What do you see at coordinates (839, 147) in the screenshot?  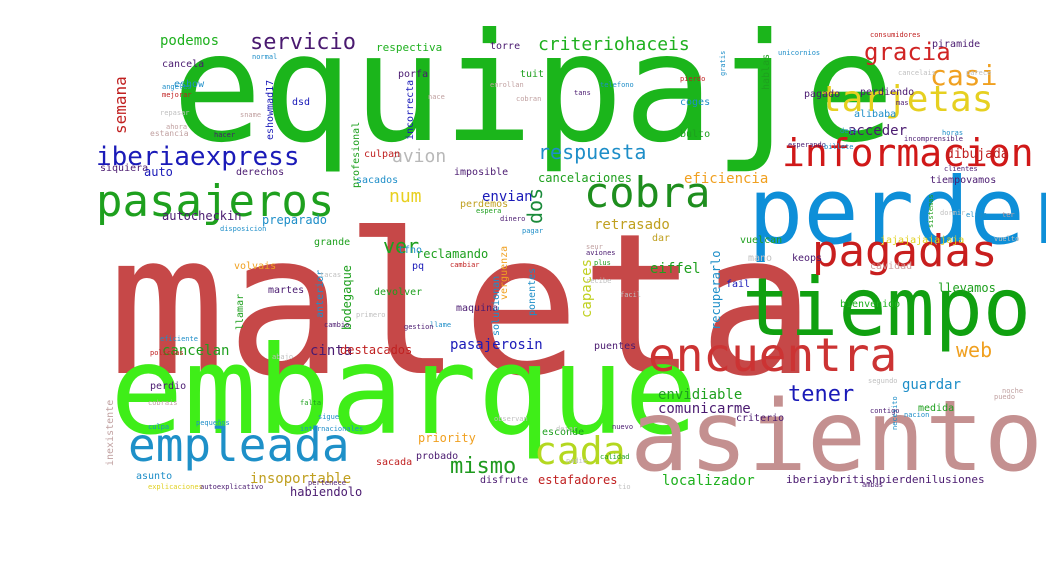 I see `cloud-word: billete` at bounding box center [839, 147].